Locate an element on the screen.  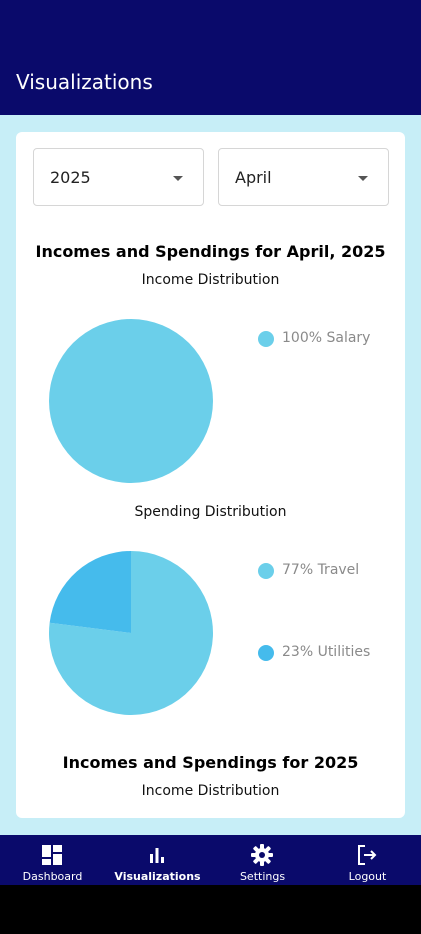
yearly-income-distribution-title: Income Distribution is located at coordinates (210, 791).